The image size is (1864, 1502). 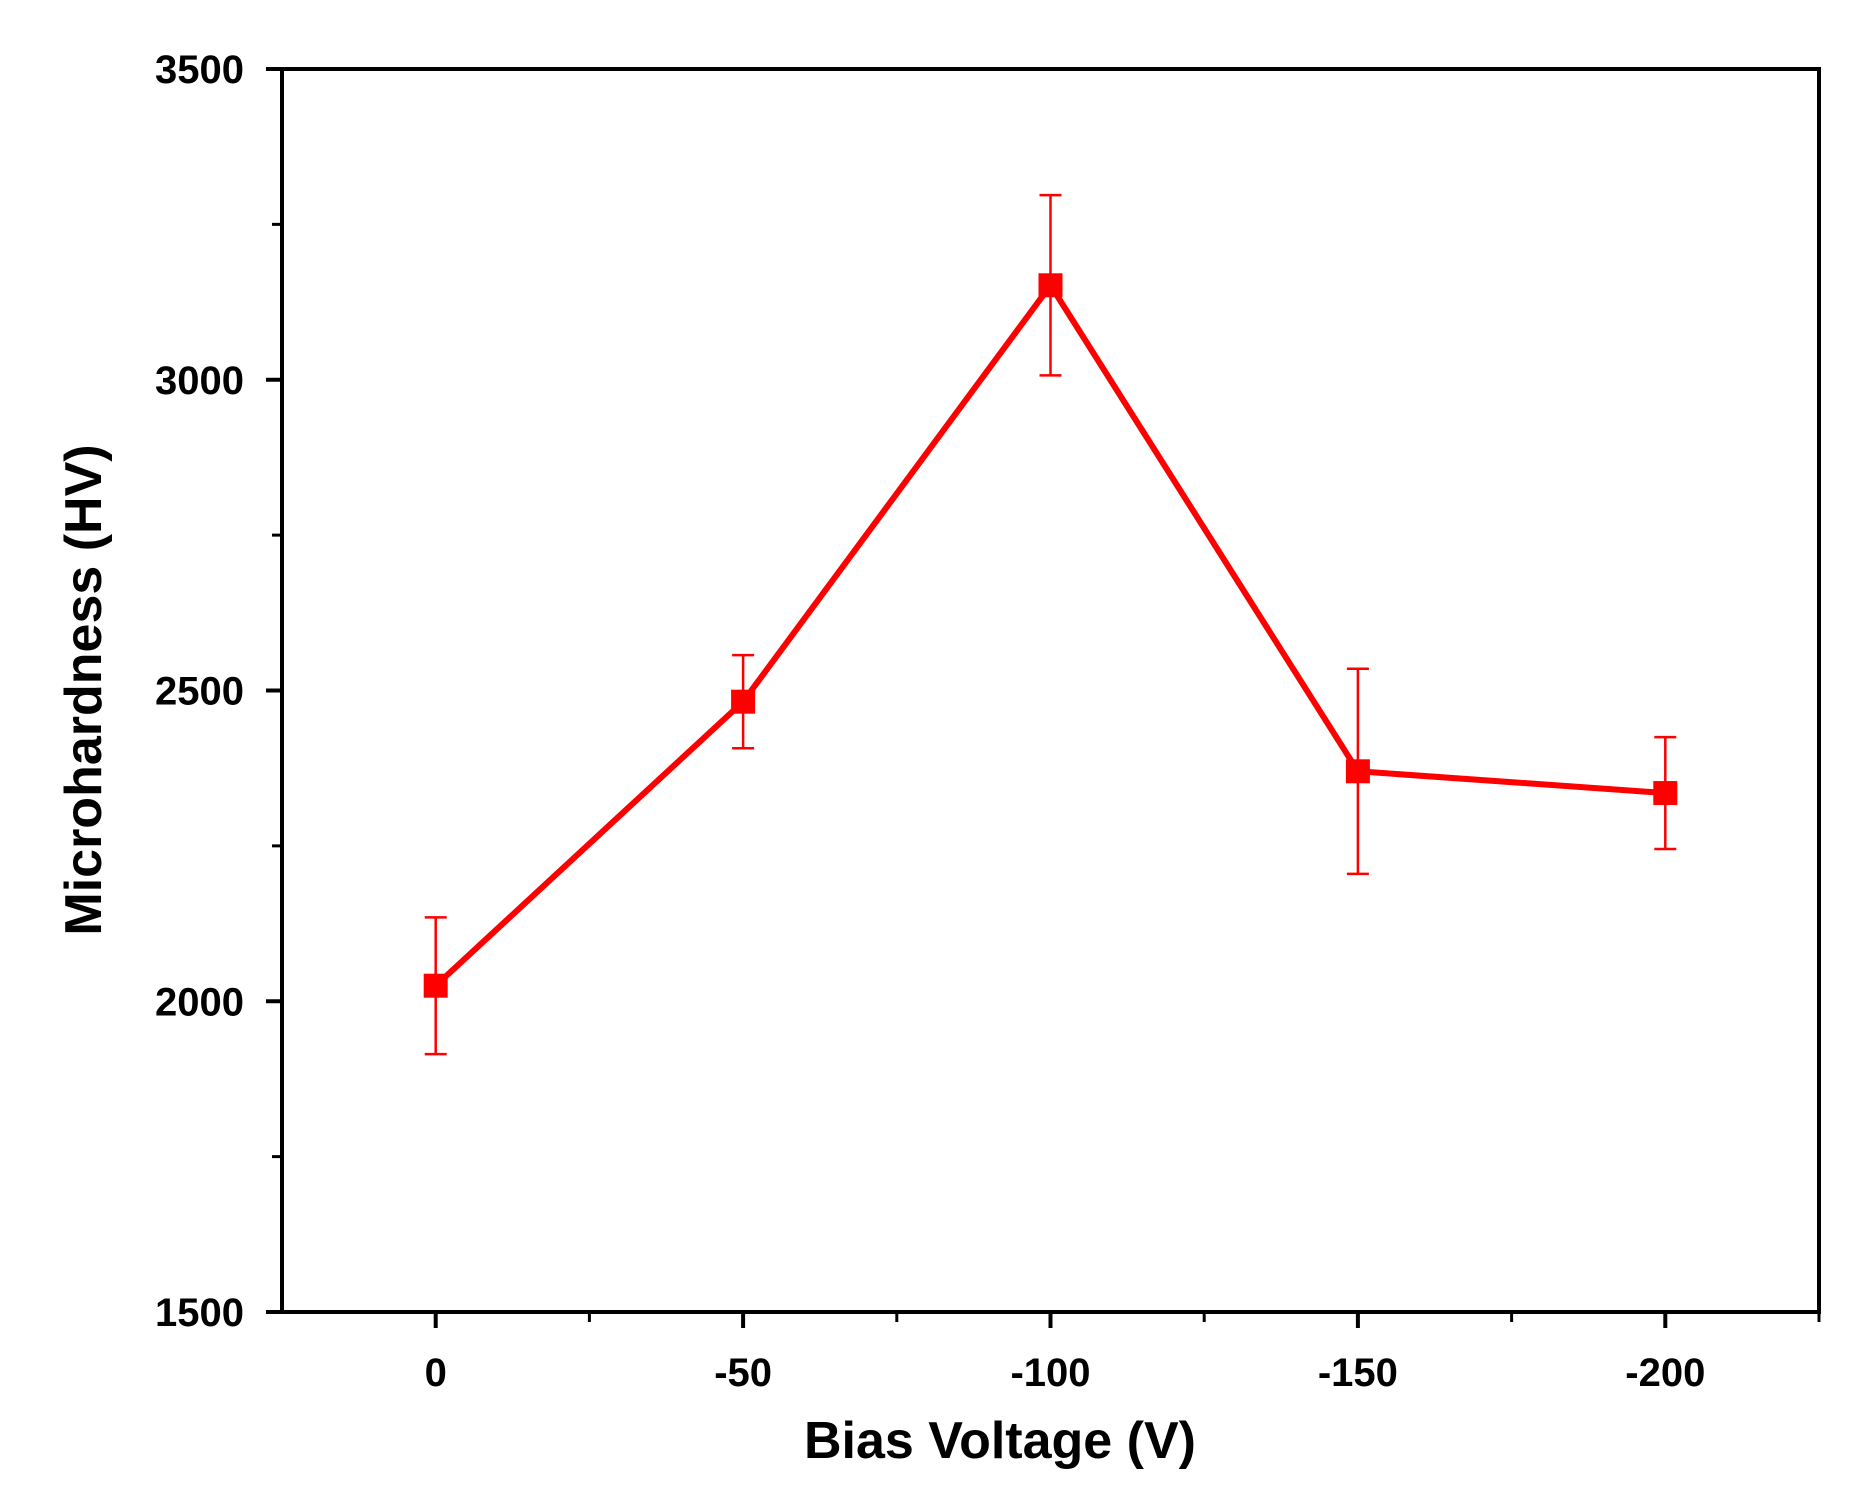 What do you see at coordinates (199, 1313) in the screenshot?
I see `y-tick-label: 1500` at bounding box center [199, 1313].